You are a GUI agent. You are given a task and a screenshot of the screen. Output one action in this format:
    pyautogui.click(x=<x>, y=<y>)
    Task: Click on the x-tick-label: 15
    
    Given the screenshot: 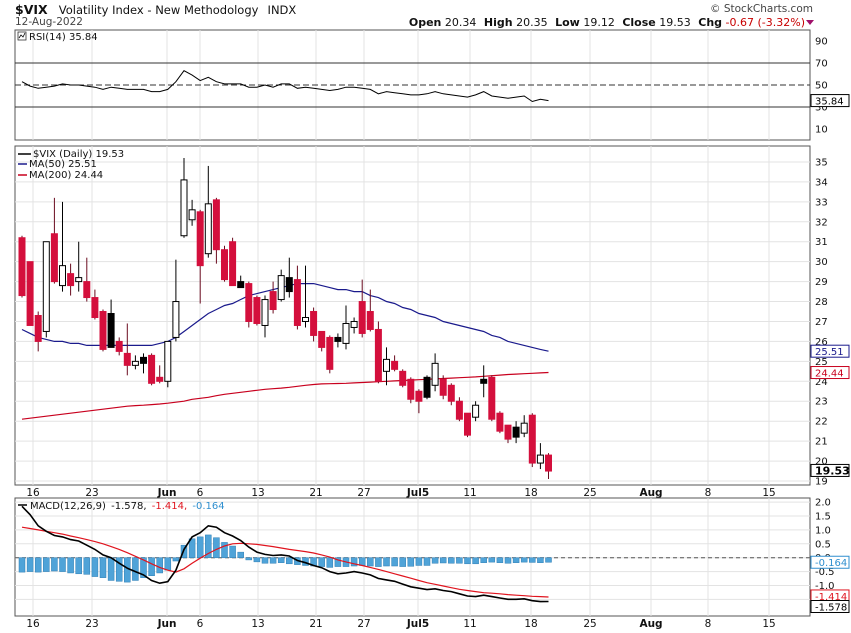 What is the action you would take?
    pyautogui.click(x=768, y=493)
    